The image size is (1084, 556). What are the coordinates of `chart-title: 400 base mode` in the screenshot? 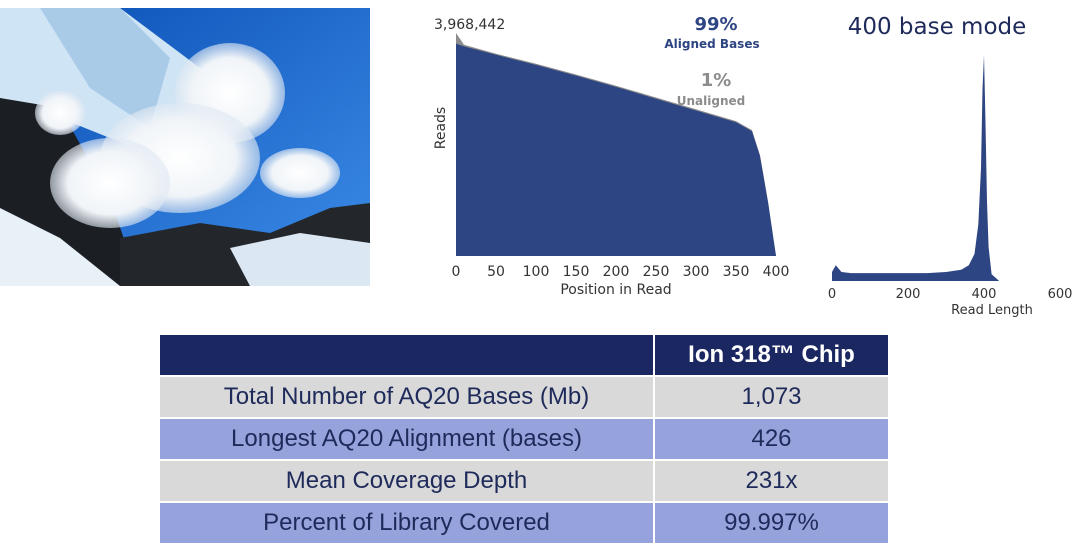 It's located at (937, 27).